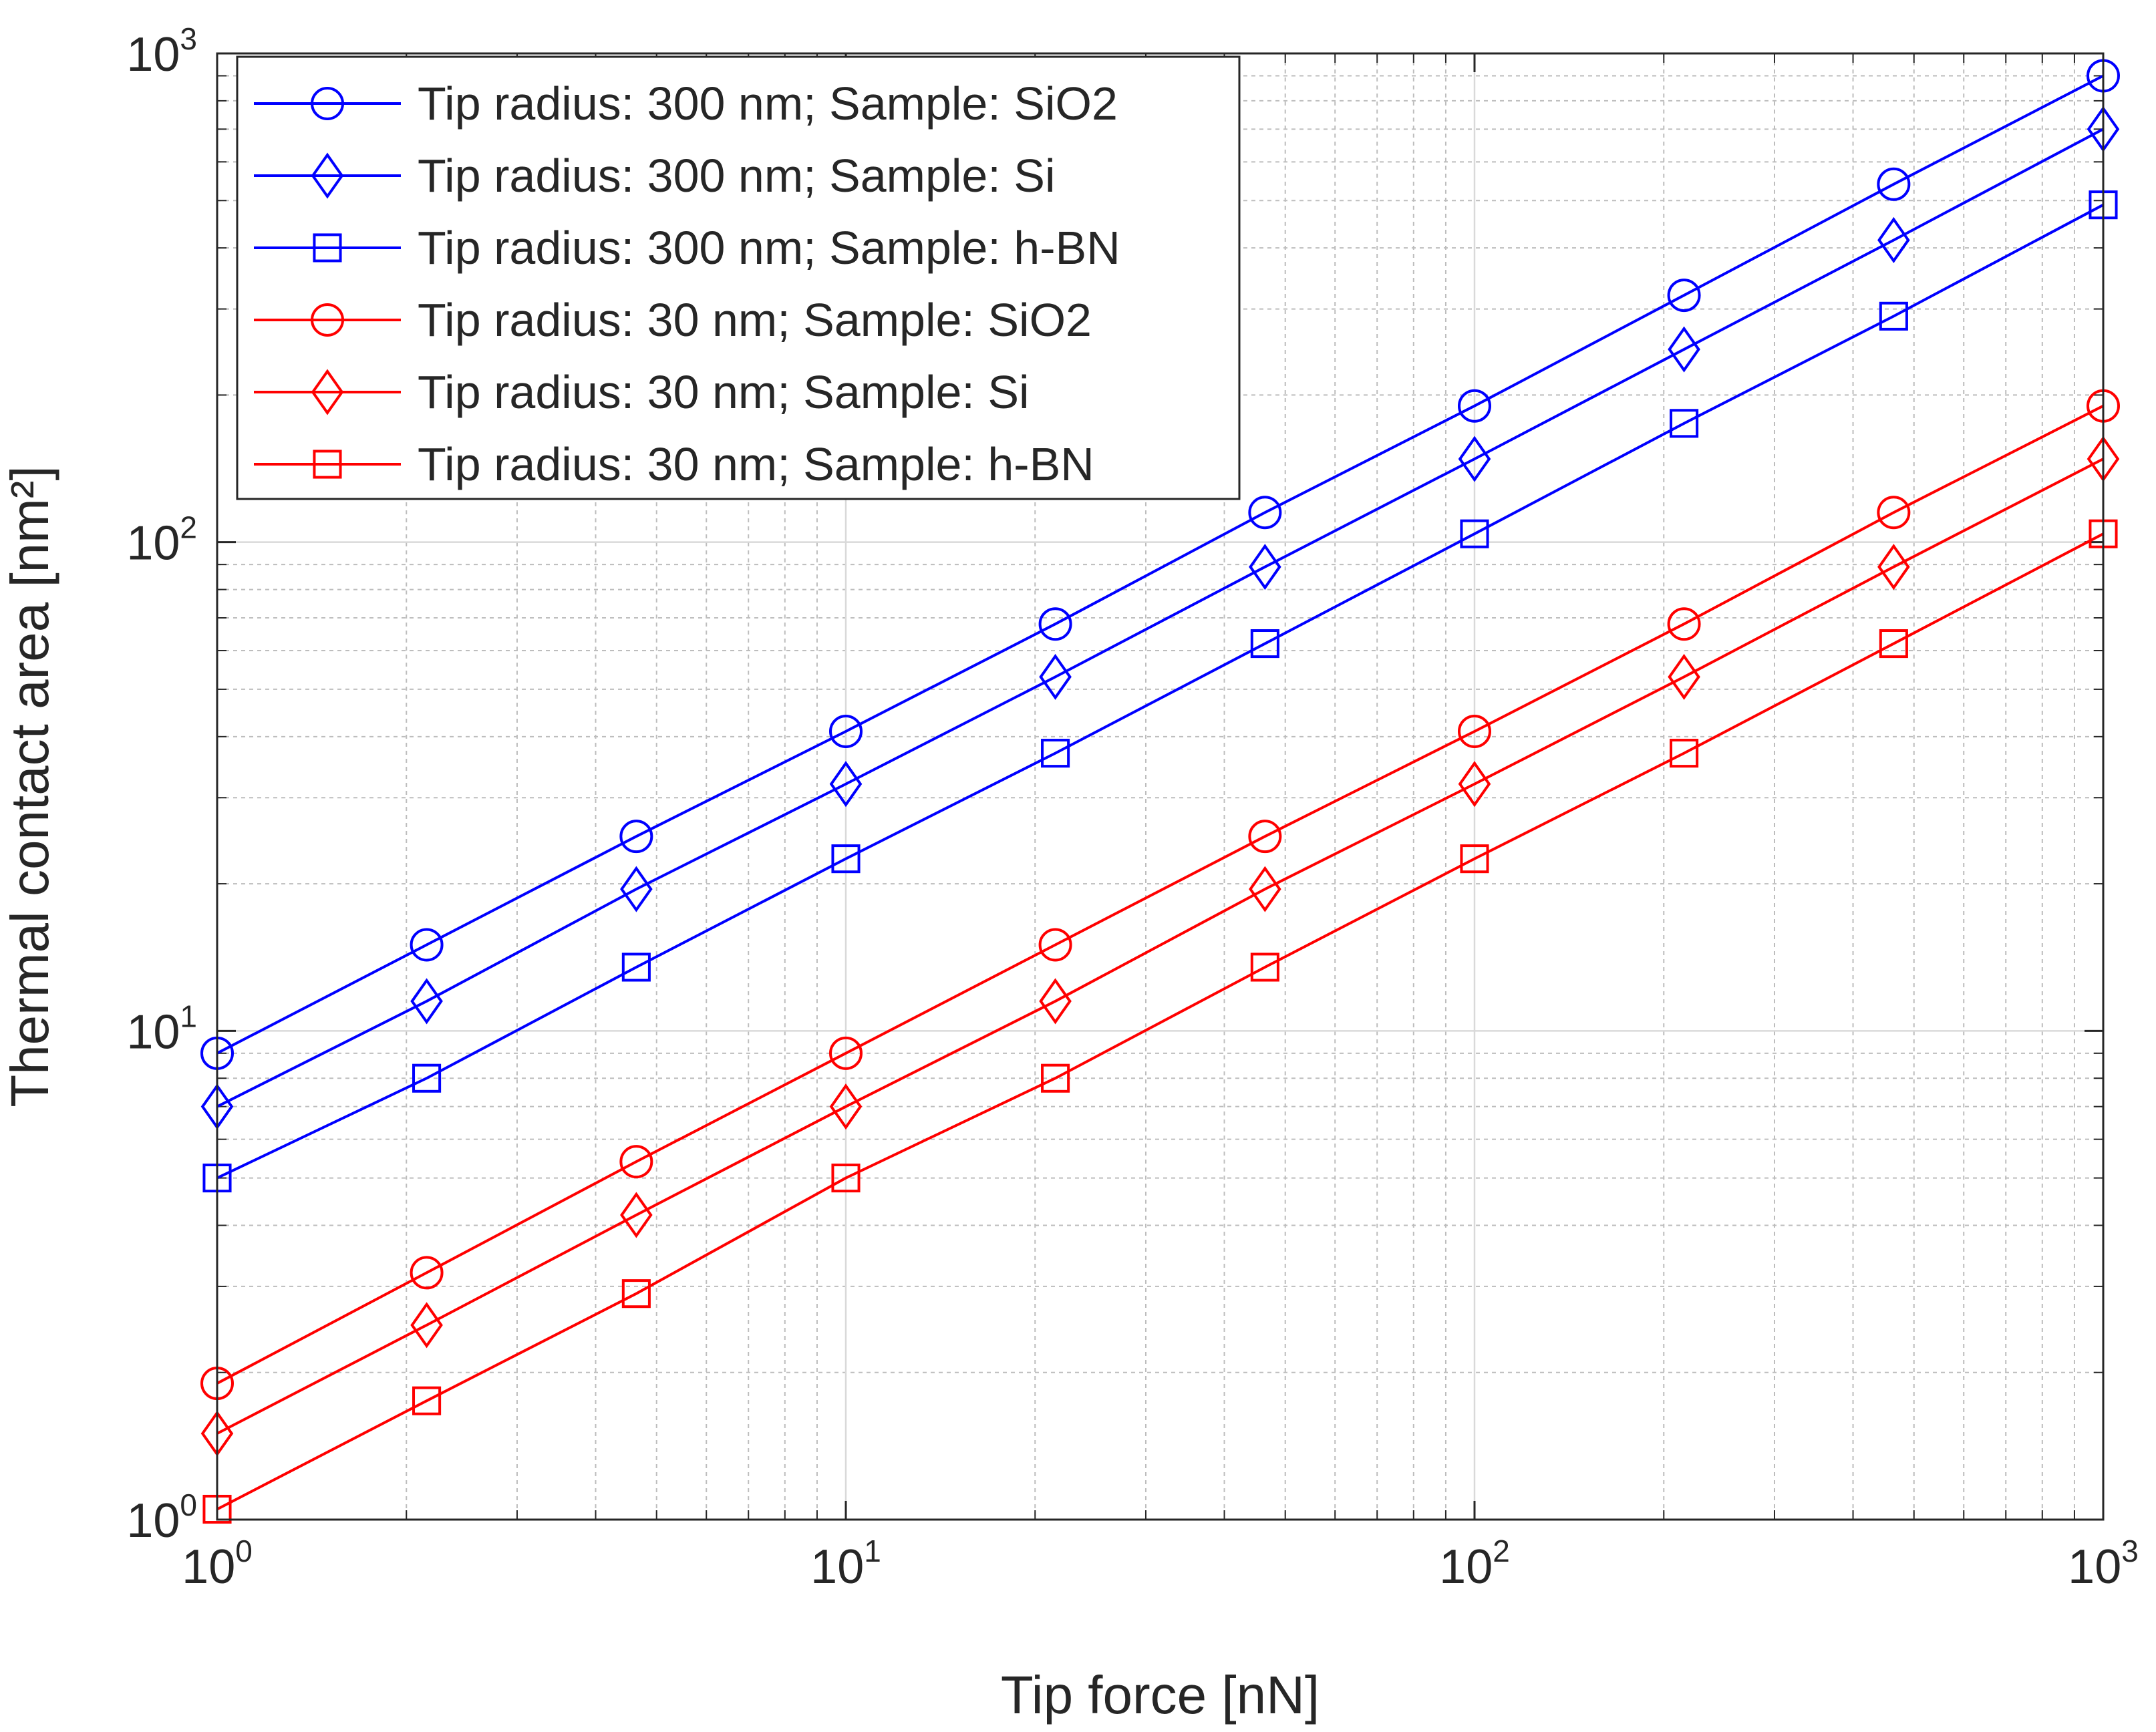  What do you see at coordinates (724, 392) in the screenshot?
I see `legend-label: Tip radius: 30 nm; Sample: Si` at bounding box center [724, 392].